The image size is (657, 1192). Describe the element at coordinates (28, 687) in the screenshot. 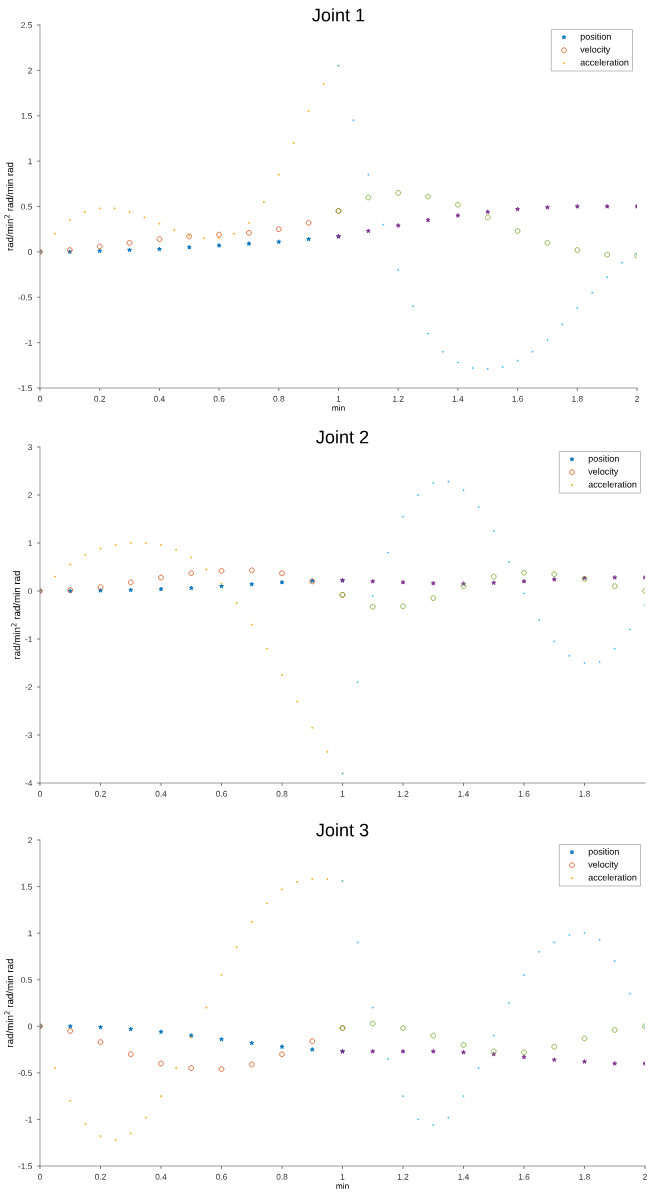

I see `y-tick-label: -2` at that location.